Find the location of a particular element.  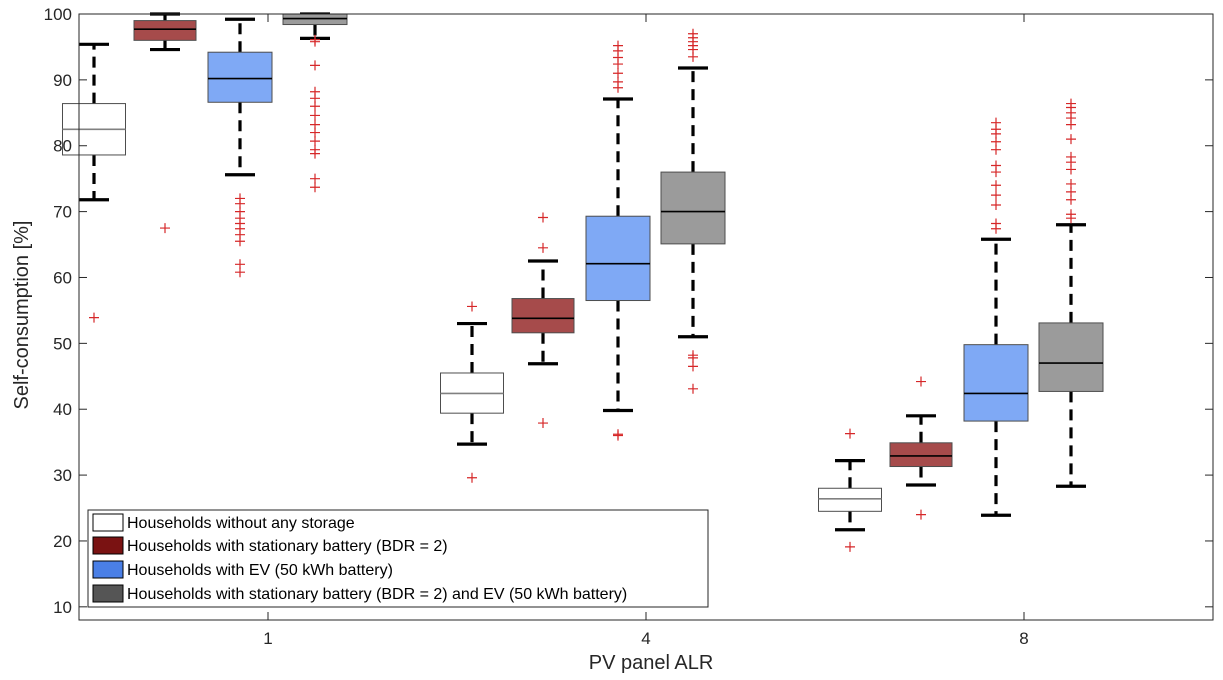

legend-swatch-ev is located at coordinates (108, 569).